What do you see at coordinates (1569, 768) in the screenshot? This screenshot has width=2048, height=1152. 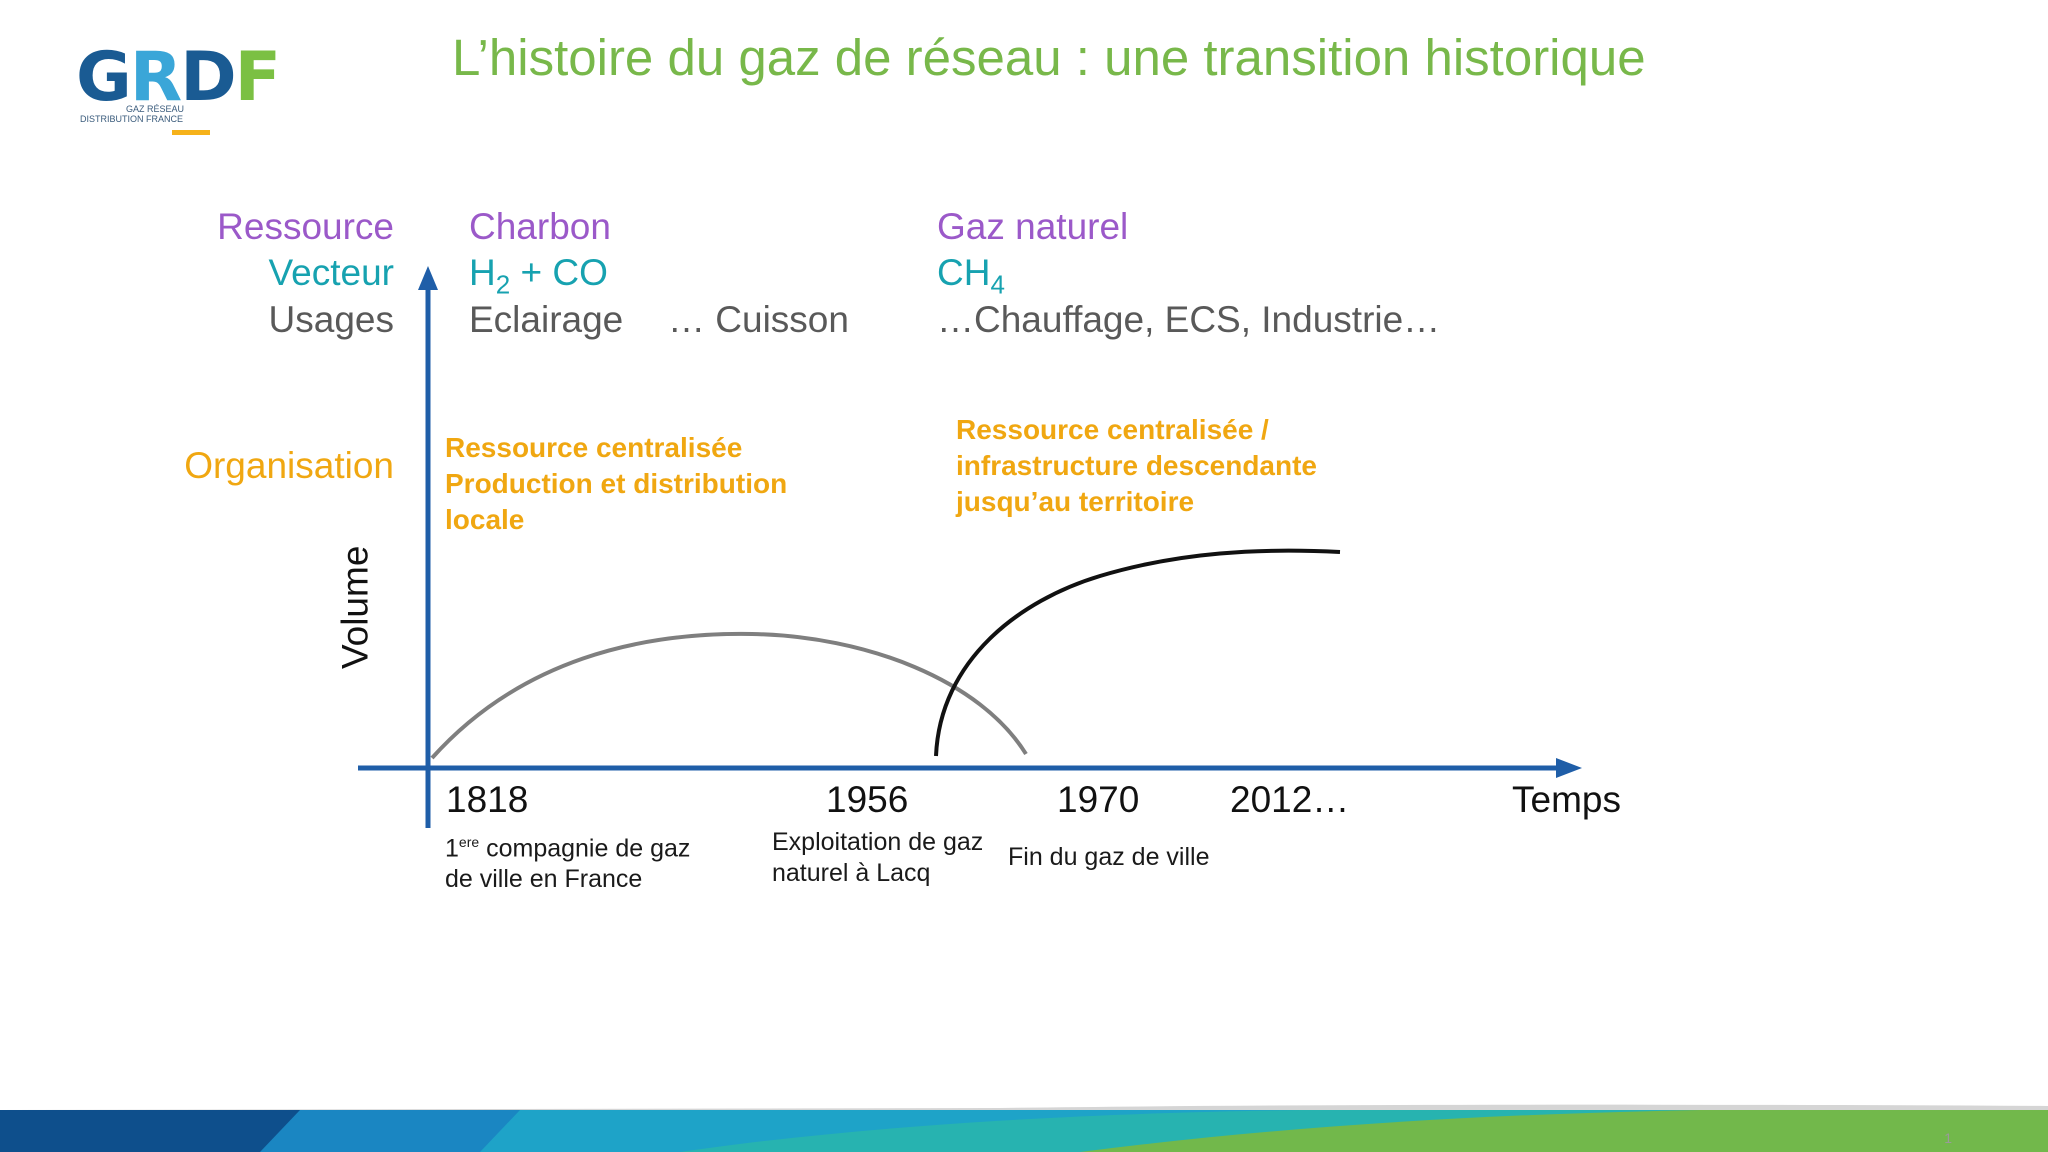 I see `x-axis-arrowhead` at bounding box center [1569, 768].